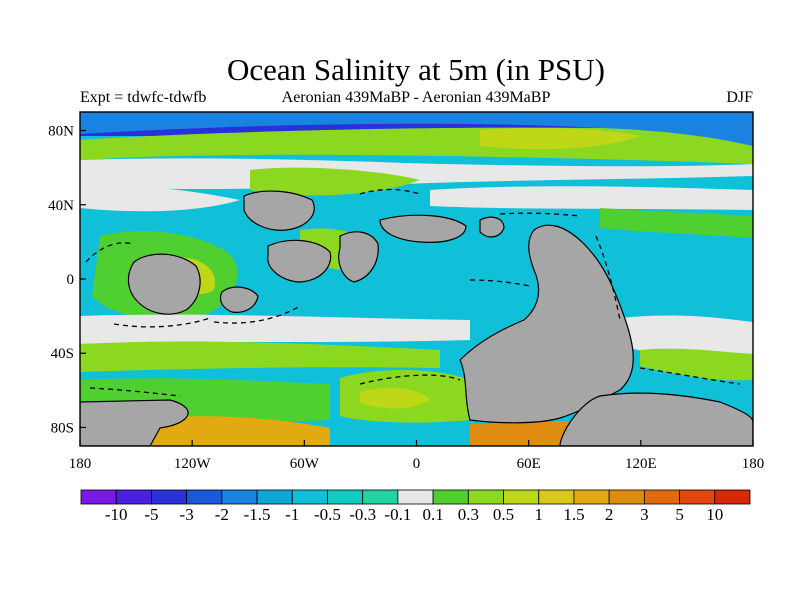  Describe the element at coordinates (656, 419) in the screenshot. I see `land-south-east-shelf` at that location.